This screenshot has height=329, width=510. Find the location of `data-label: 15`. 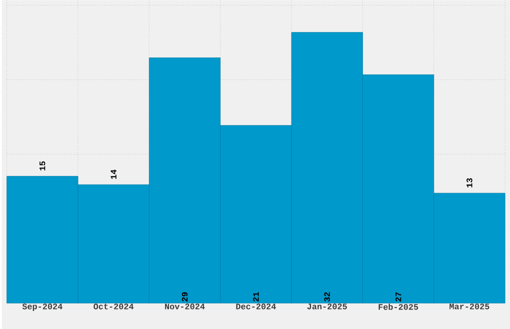

data-label: 15 is located at coordinates (43, 165).